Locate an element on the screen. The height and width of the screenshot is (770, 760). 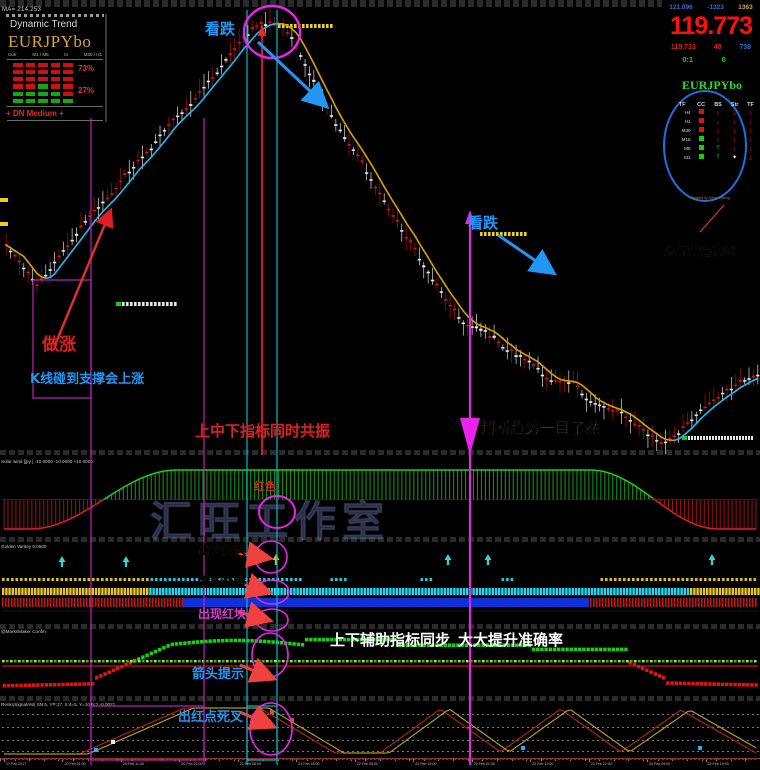
ask-price: 119.733 is located at coordinates (683, 47).